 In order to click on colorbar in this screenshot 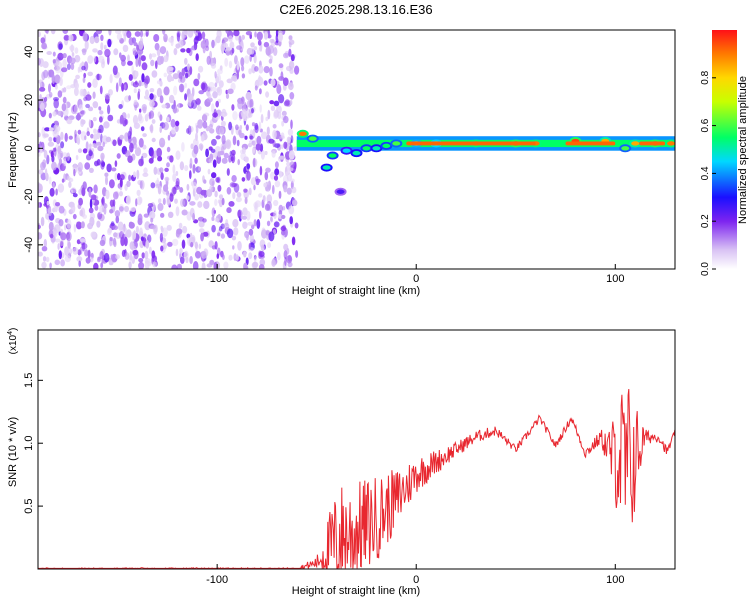, I will do `click(724, 149)`.